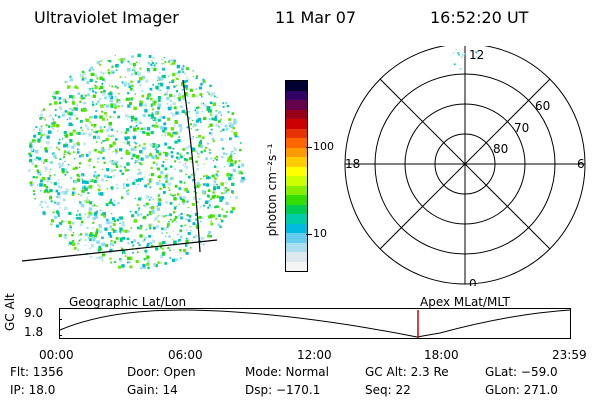  Describe the element at coordinates (473, 281) in the screenshot. I see `mlt-label-0: 0` at that location.